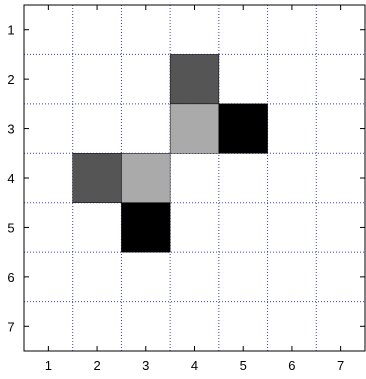 This screenshot has height=379, width=366. I want to click on x-tick-label: 3, so click(145, 365).